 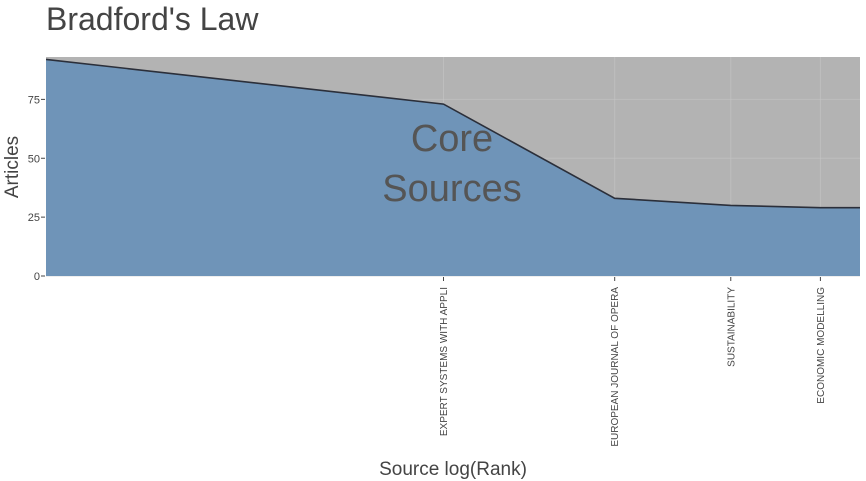 I want to click on x-tick-label: EXPERT SYSTEMS WITH APPLI, so click(x=444, y=361).